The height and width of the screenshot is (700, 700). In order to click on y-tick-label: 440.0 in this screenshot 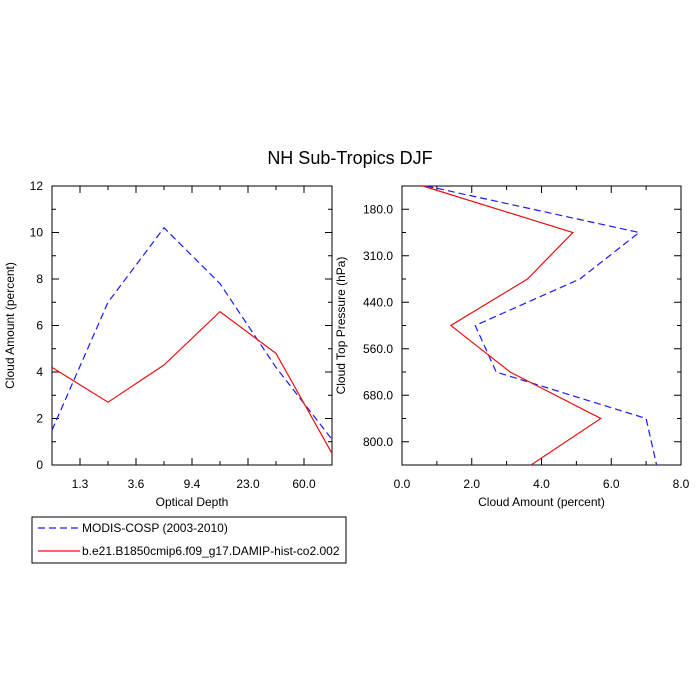, I will do `click(378, 302)`.